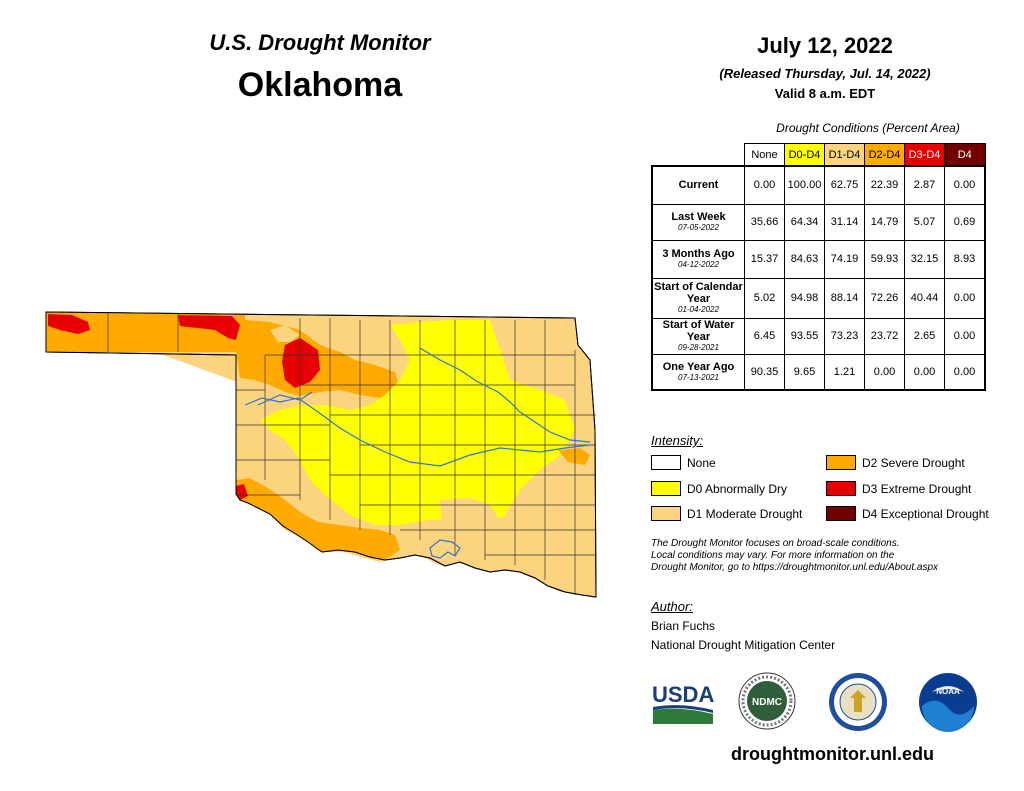 This screenshot has height=791, width=1024. What do you see at coordinates (69, 324) in the screenshot?
I see `panhandle-d3-west` at bounding box center [69, 324].